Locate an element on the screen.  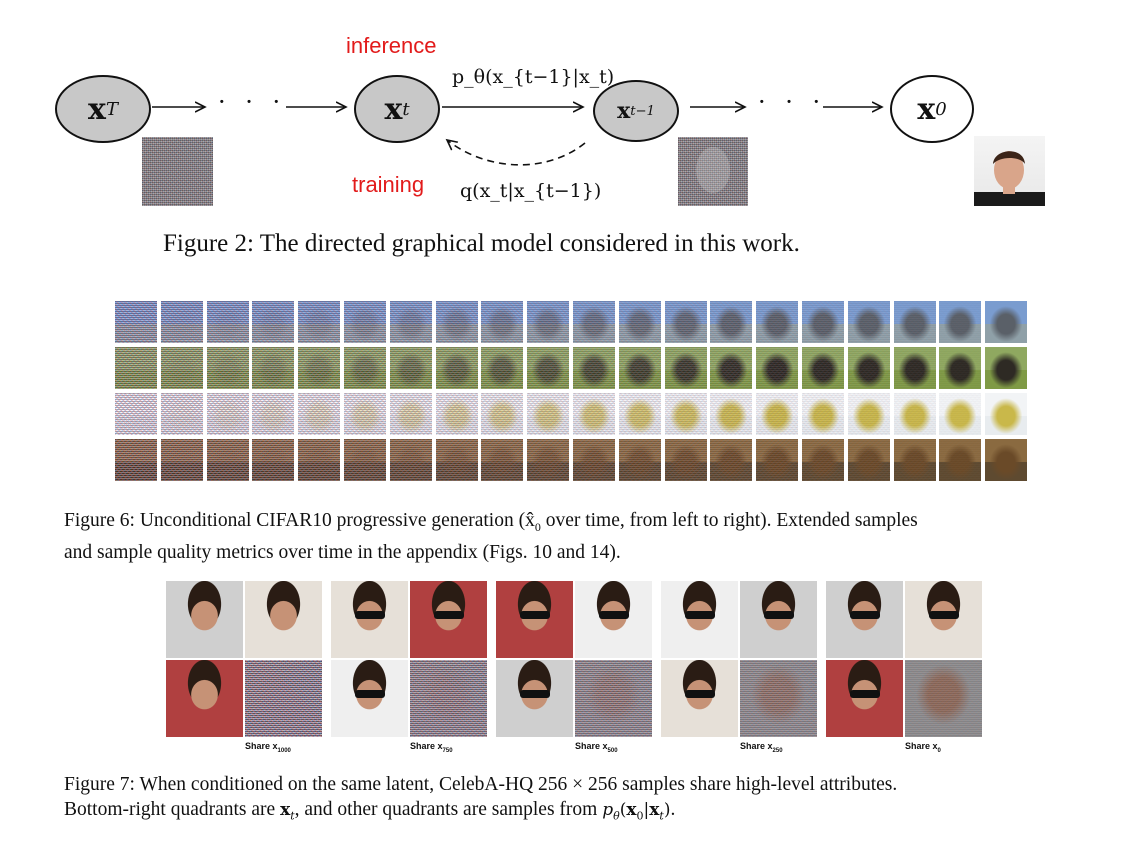
face-illustration is located at coordinates (1009, 178).